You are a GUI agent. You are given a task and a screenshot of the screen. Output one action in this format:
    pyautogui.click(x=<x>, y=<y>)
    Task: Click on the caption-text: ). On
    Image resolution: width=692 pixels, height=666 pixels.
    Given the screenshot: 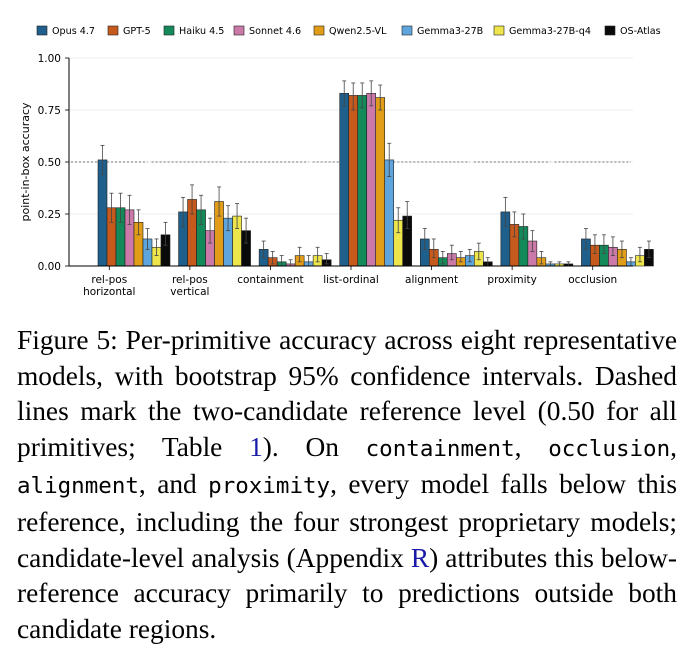 What is the action you would take?
    pyautogui.click(x=314, y=446)
    